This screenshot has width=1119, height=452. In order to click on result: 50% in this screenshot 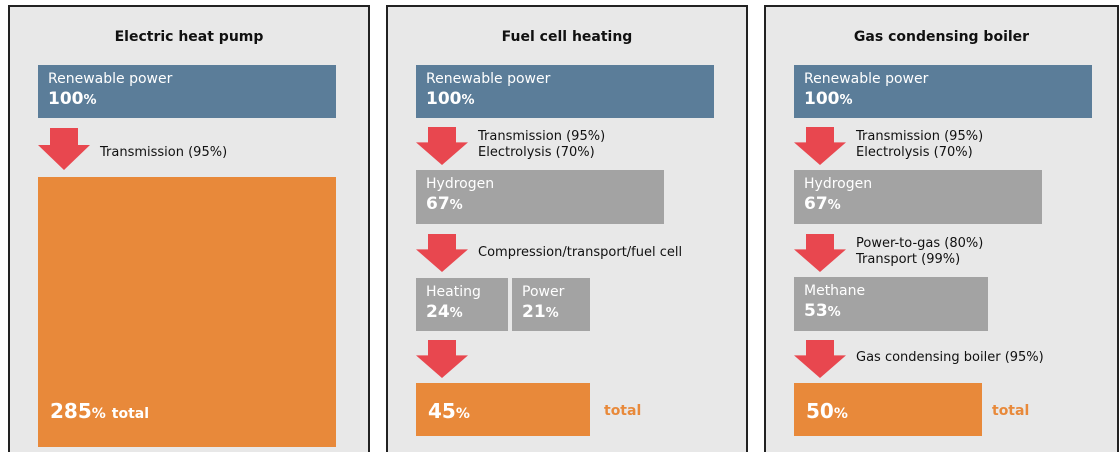, I will do `click(827, 411)`.